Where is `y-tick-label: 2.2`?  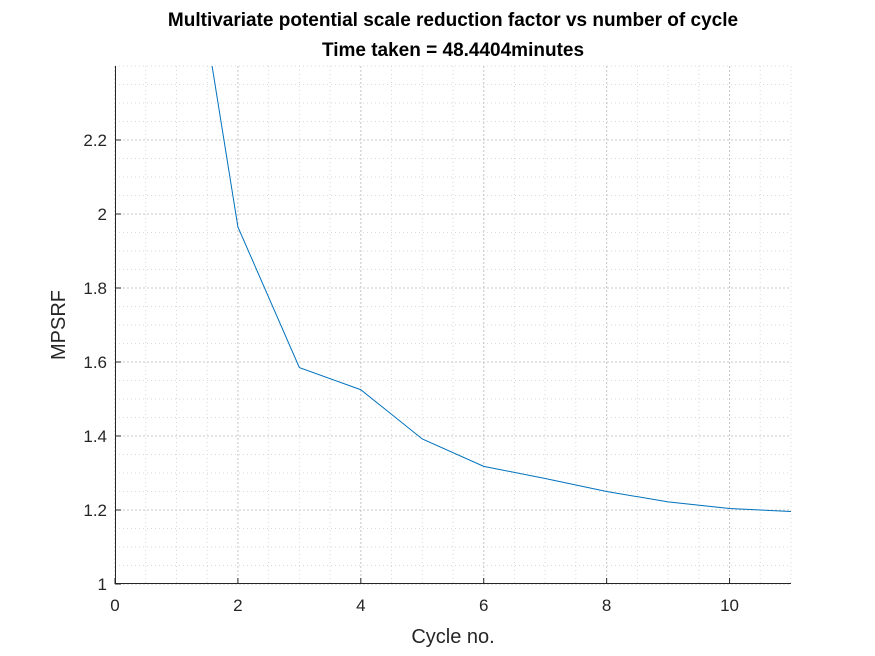 y-tick-label: 2.2 is located at coordinates (95, 140).